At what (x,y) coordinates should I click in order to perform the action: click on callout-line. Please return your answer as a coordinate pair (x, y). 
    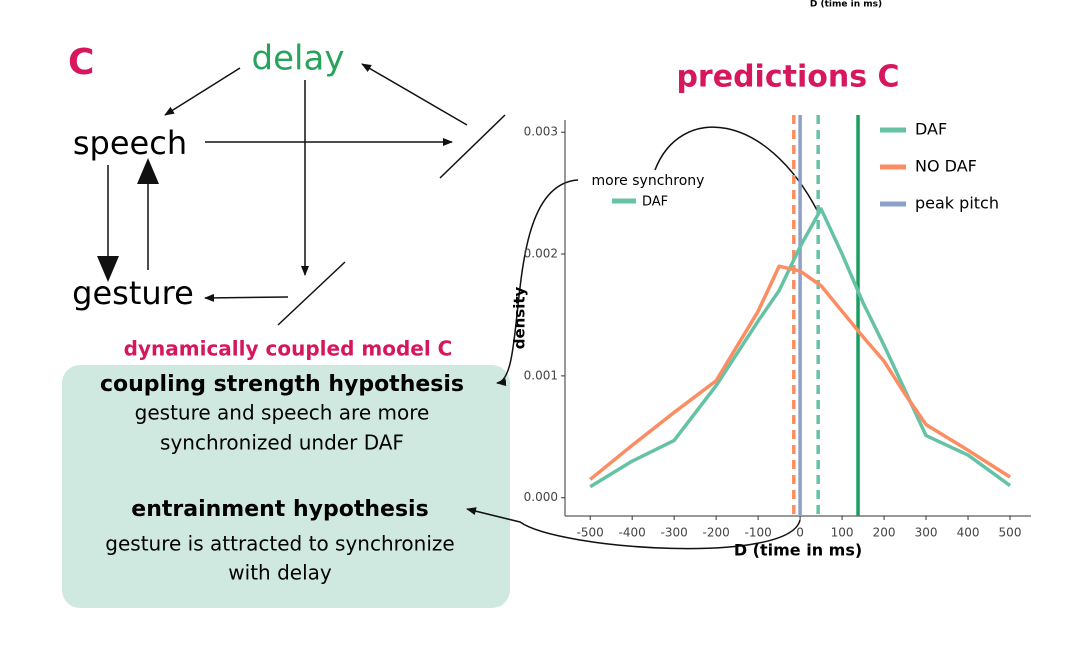
    Looking at the image, I should click on (736, 169).